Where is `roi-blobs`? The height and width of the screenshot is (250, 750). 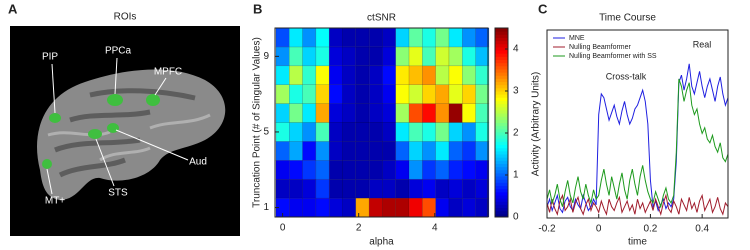
roi-blobs is located at coordinates (101, 131).